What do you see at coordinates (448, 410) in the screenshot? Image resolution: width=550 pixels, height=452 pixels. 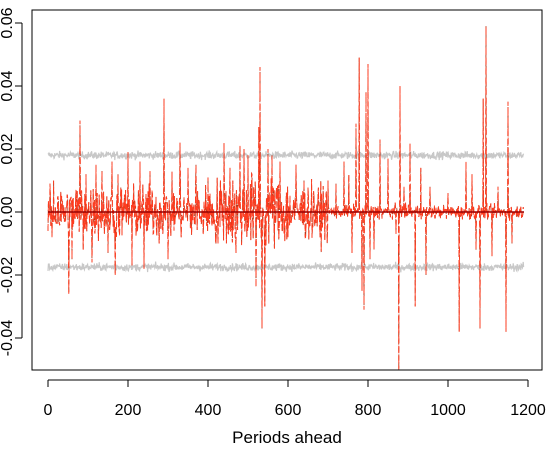 I see `x-tick-label: 1000` at bounding box center [448, 410].